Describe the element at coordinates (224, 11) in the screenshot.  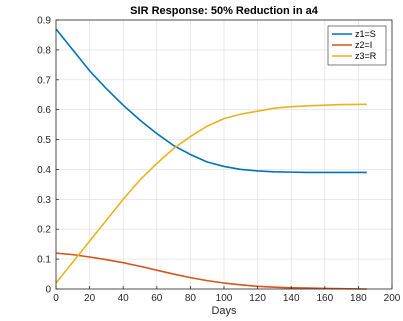
I see `chart-title: SIR Response: 50% Reduction in a4` at that location.